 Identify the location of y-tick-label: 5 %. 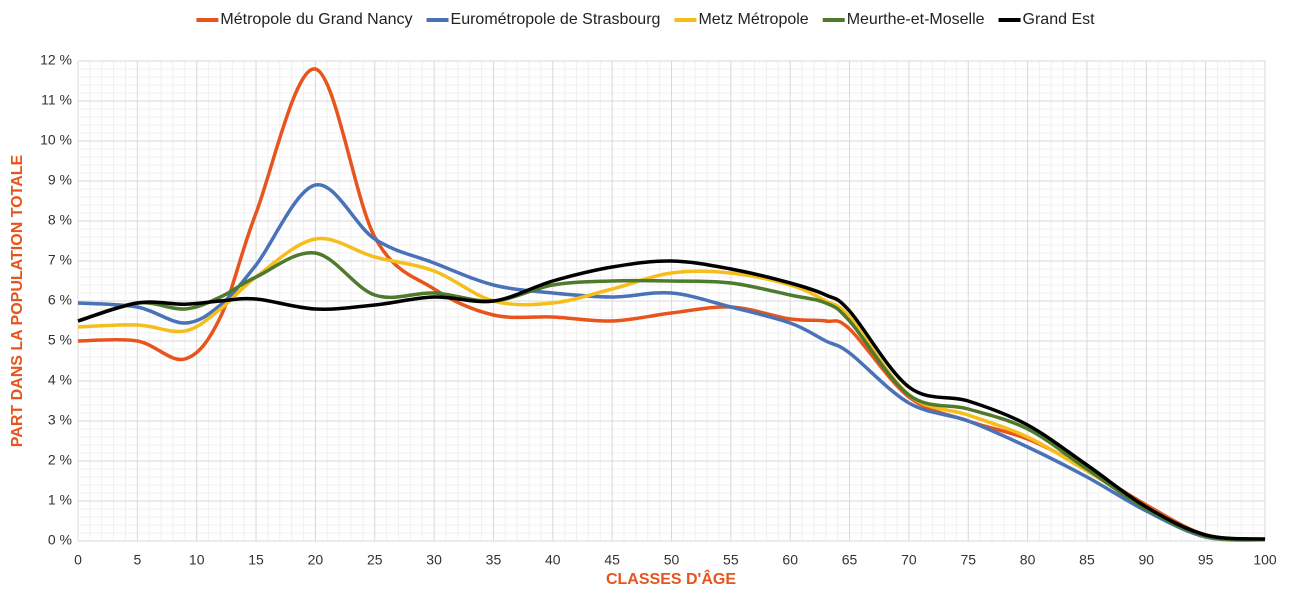
(60, 340).